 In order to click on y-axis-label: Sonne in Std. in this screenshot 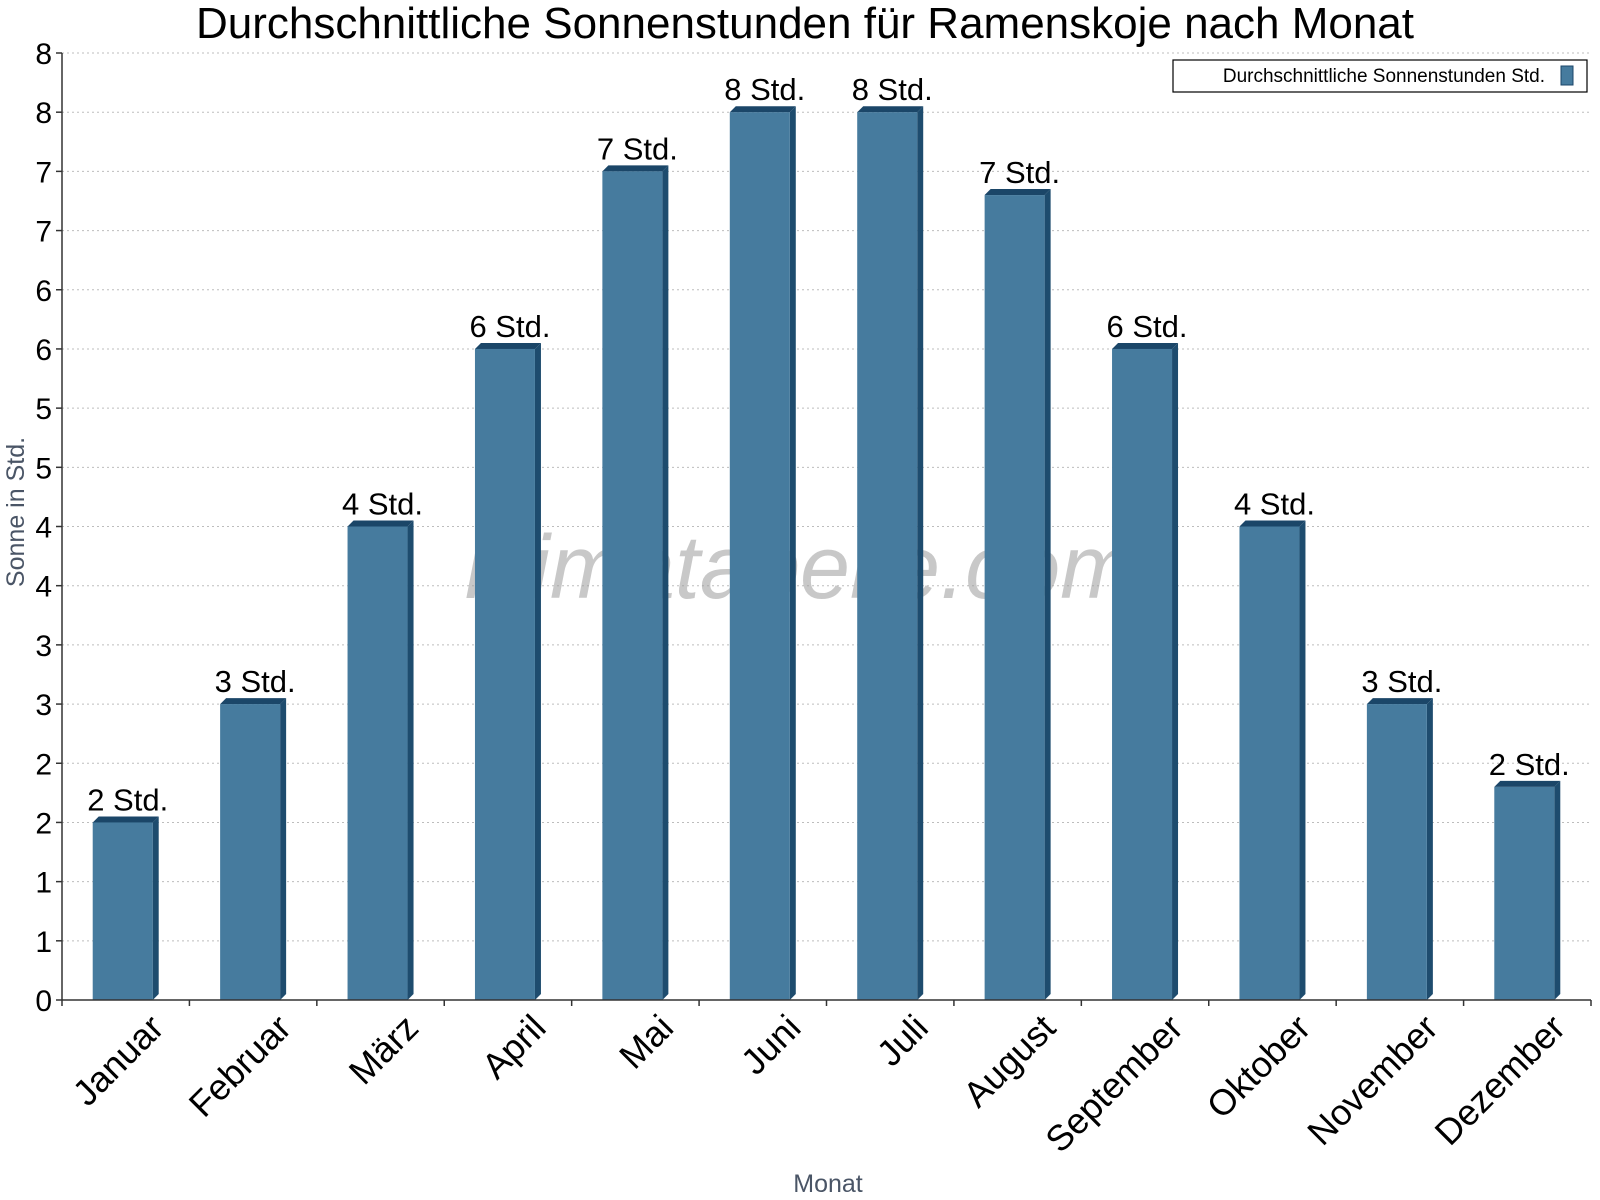, I will do `click(16, 512)`.